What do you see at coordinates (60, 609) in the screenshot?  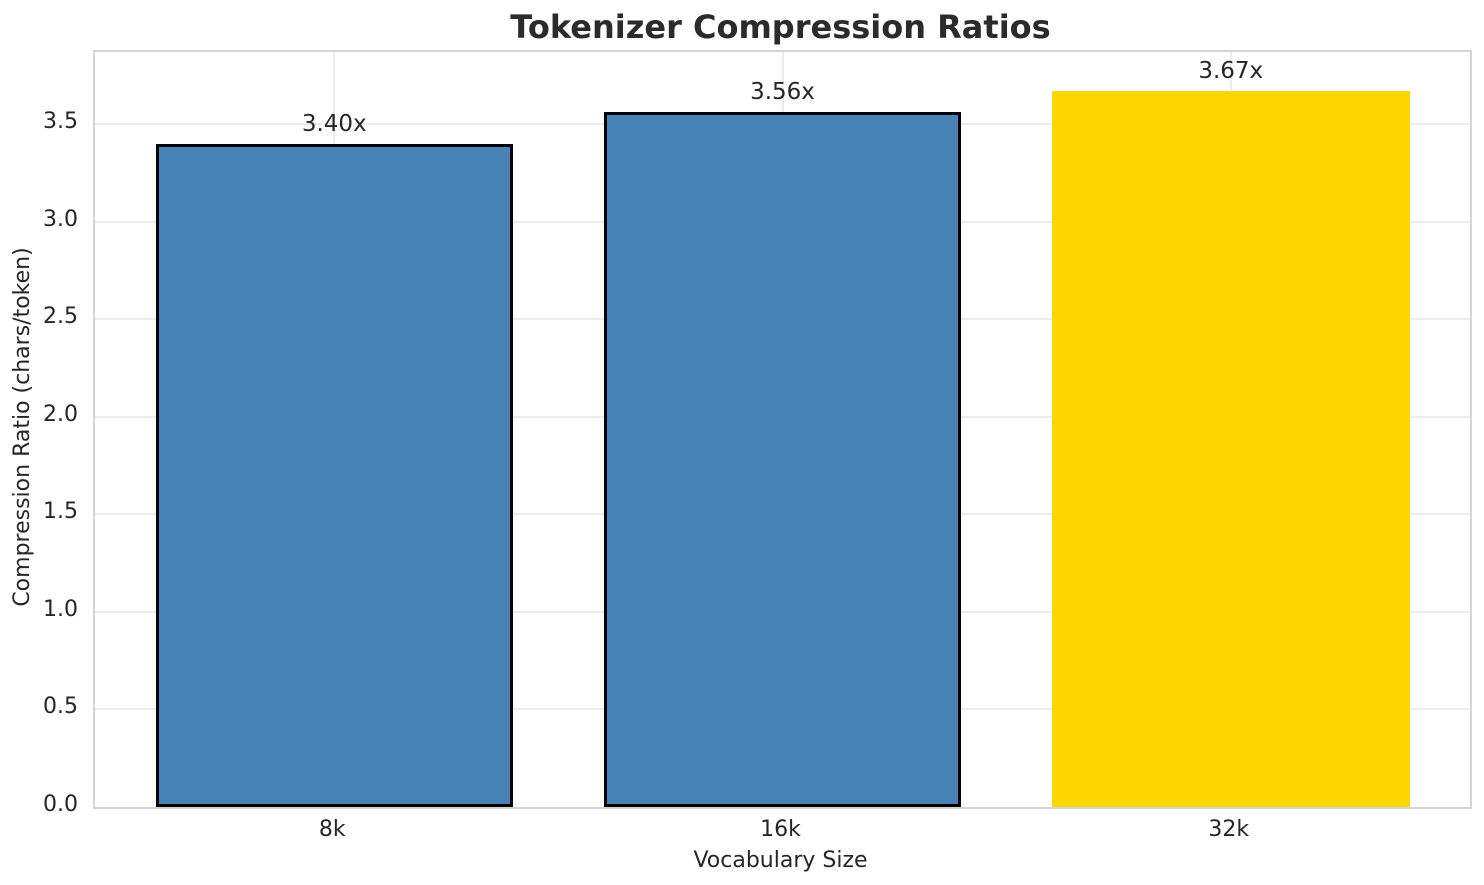 I see `ytick-label-1.0: 1.0` at bounding box center [60, 609].